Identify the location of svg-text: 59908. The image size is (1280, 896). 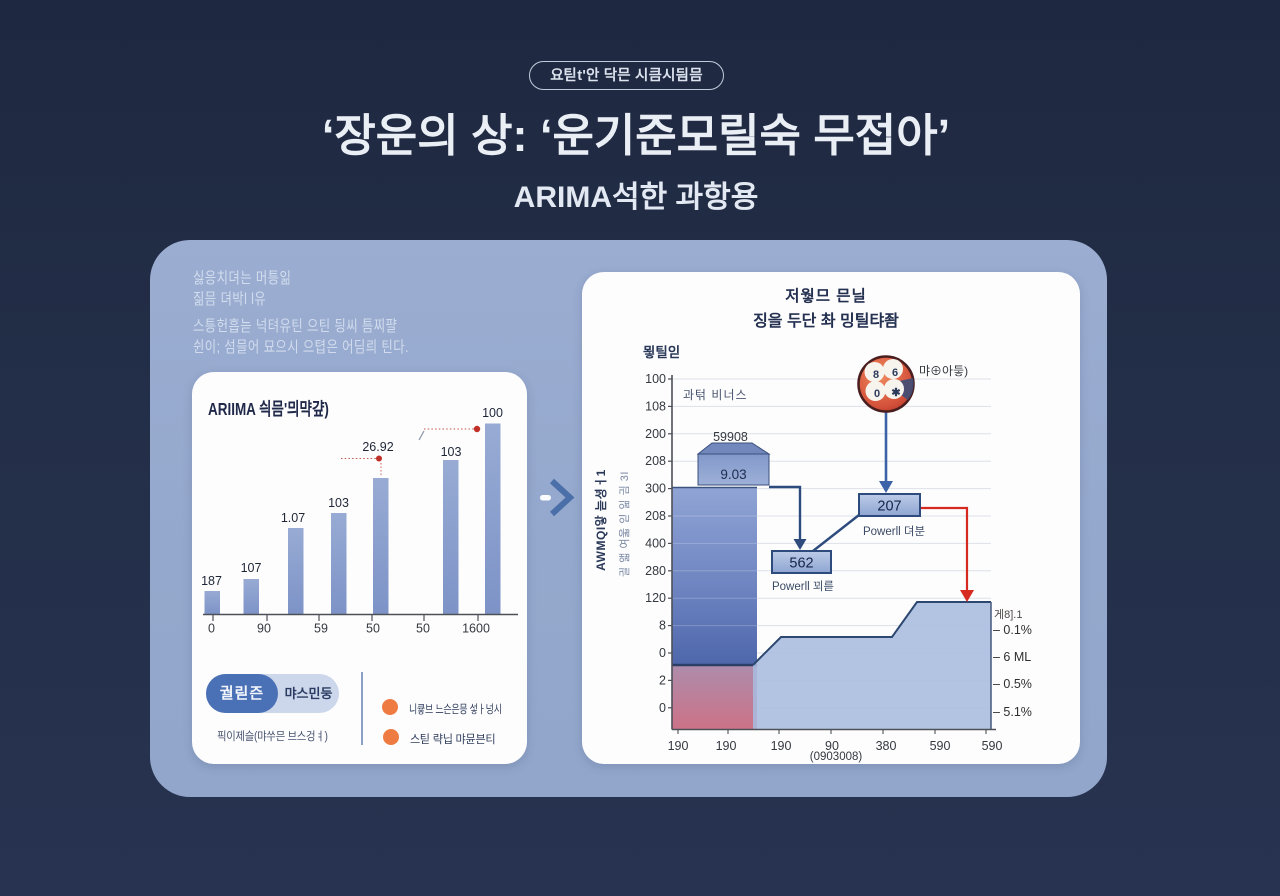
(730, 437).